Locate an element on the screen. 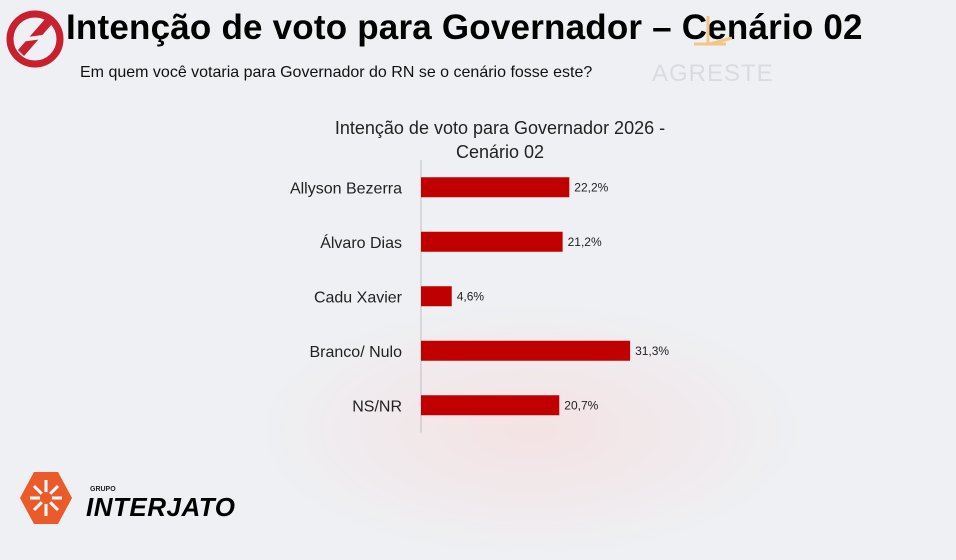  data-label: 4,6% is located at coordinates (471, 296).